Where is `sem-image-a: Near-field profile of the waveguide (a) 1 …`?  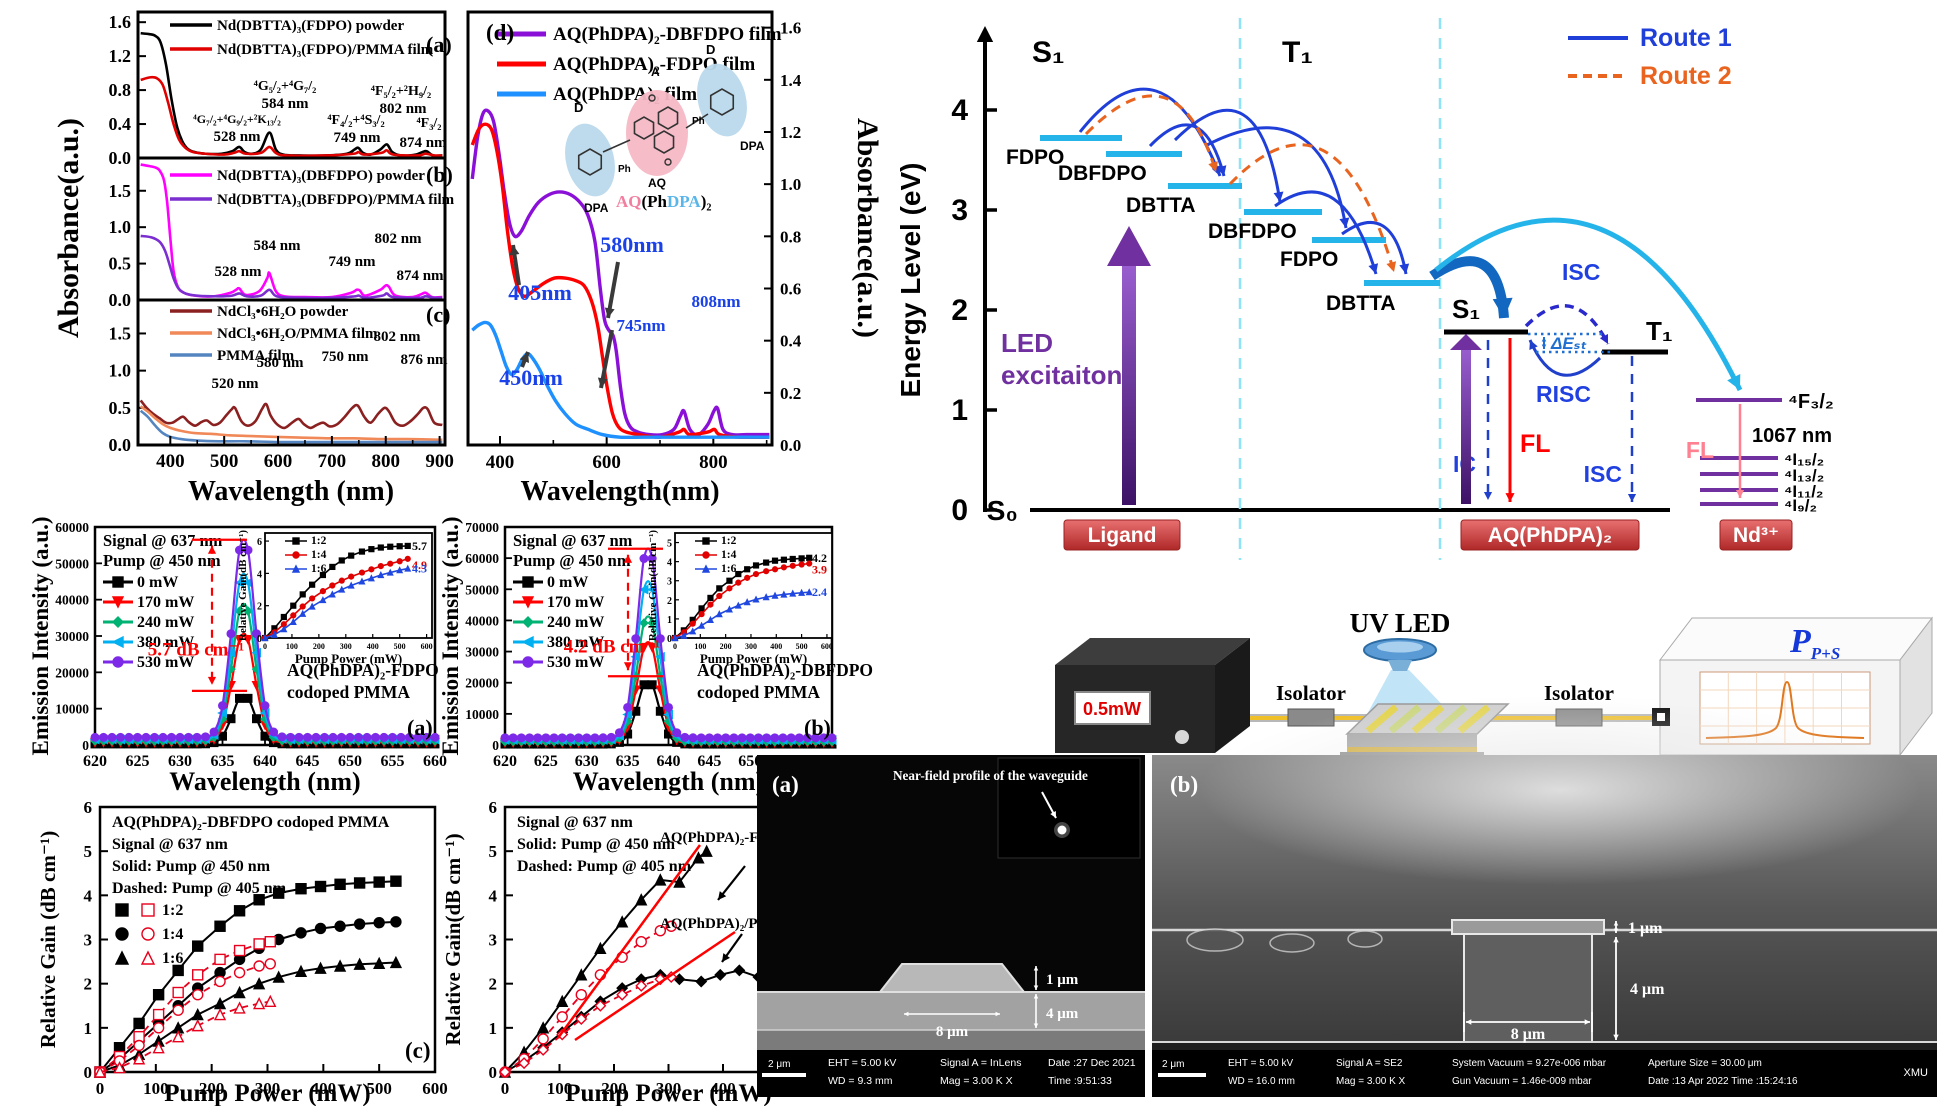
sem-image-a: Near-field profile of the waveguide (a) 1 … is located at coordinates (951, 926).